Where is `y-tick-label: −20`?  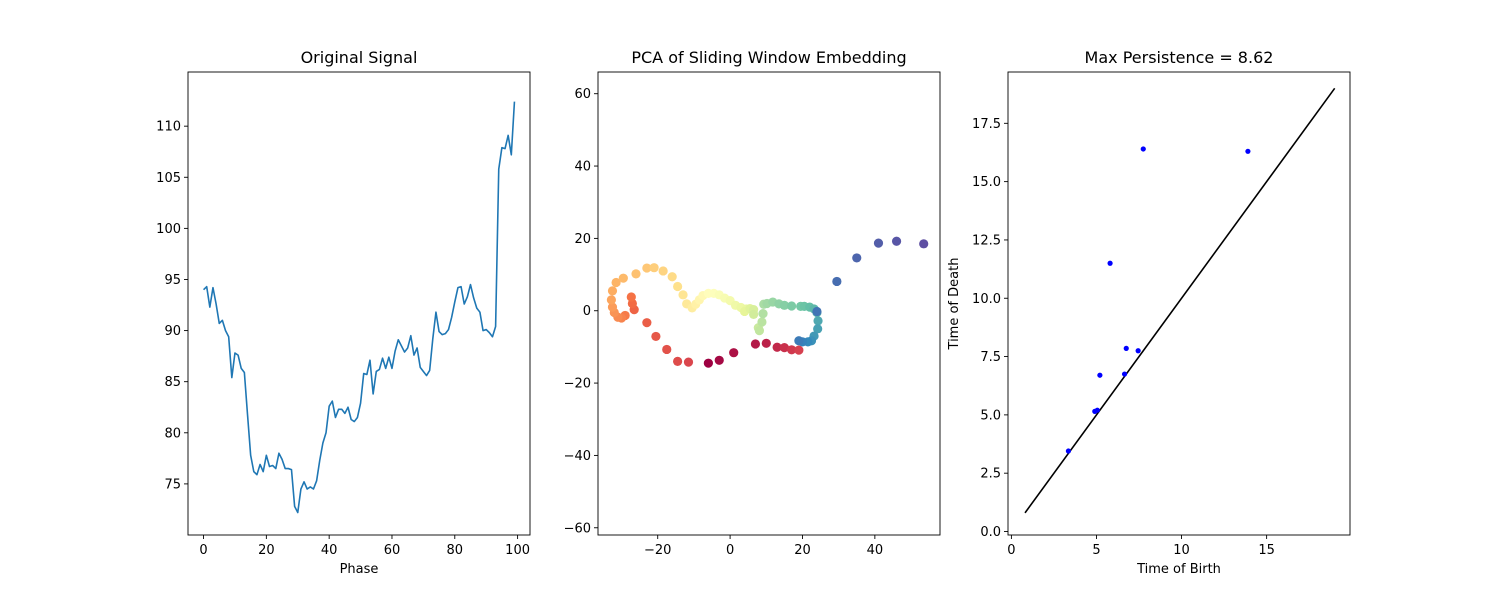 y-tick-label: −20 is located at coordinates (577, 384).